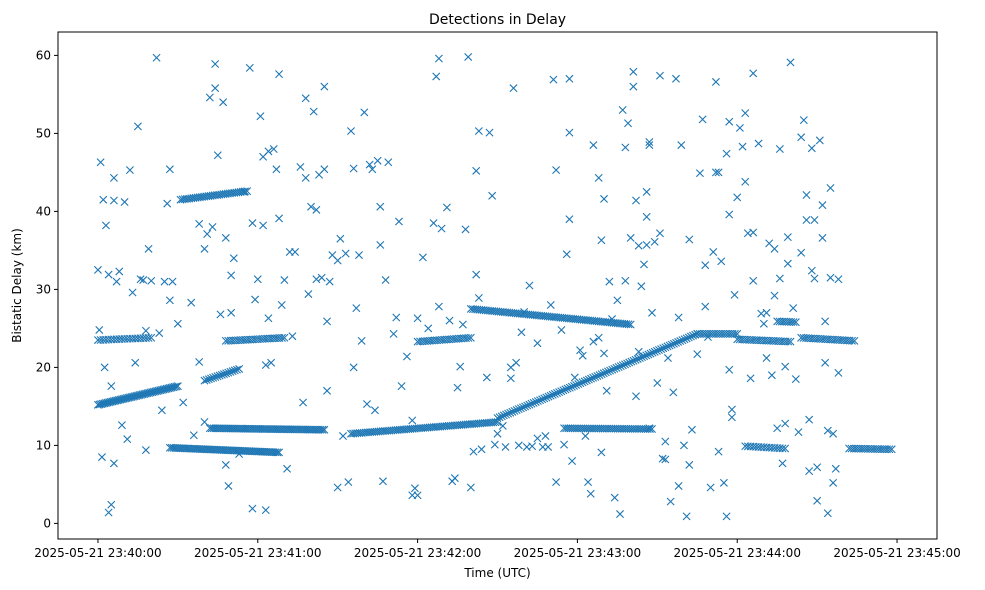 Image resolution: width=985 pixels, height=590 pixels. What do you see at coordinates (257, 553) in the screenshot?
I see `x-tick-label: 2025-05-21 23:41:00` at bounding box center [257, 553].